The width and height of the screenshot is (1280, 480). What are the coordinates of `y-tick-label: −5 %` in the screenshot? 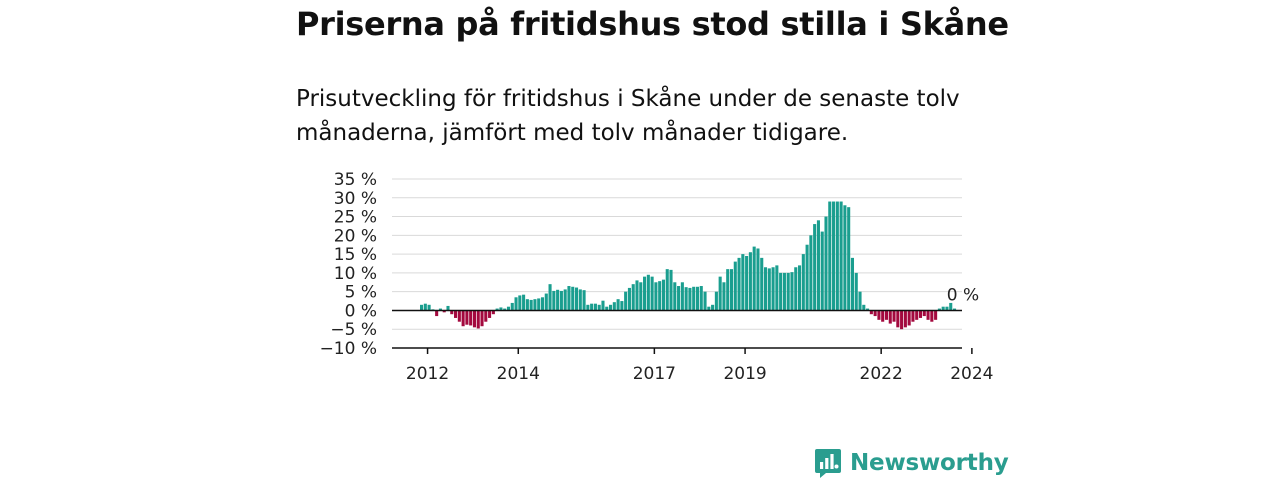 It's located at (353, 330).